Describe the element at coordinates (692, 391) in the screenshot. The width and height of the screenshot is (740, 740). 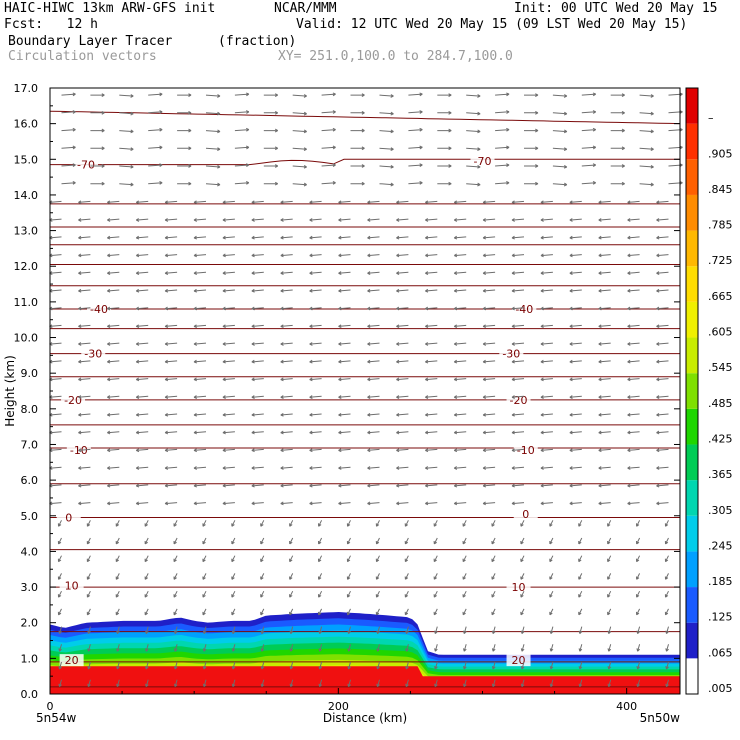
I see `colorbar-frame` at that location.